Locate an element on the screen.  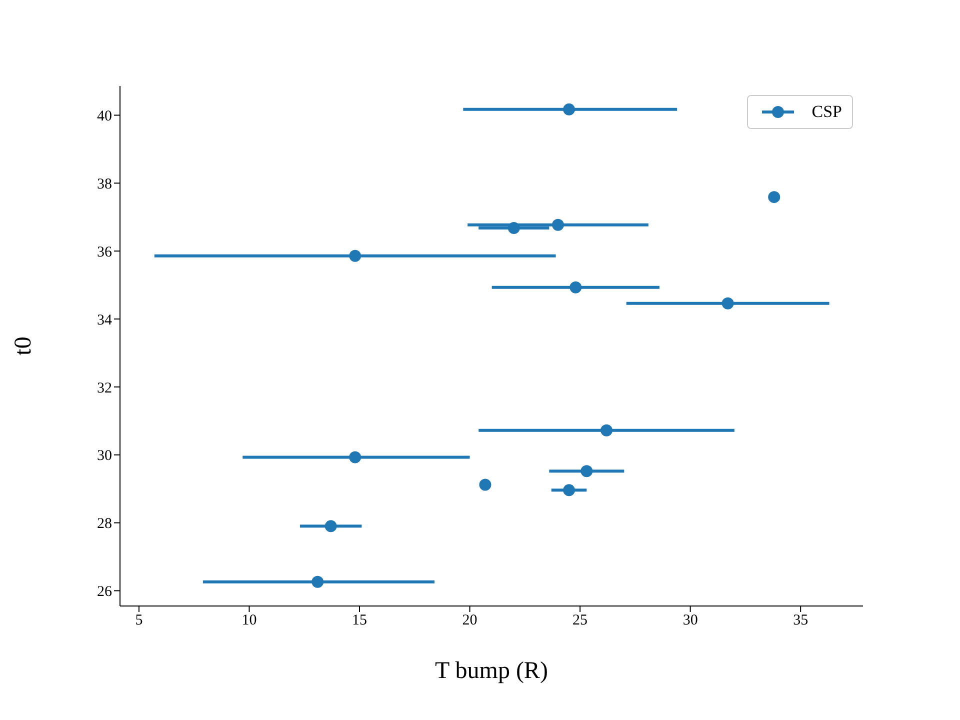
y-tick-label: 28 is located at coordinates (104, 524).